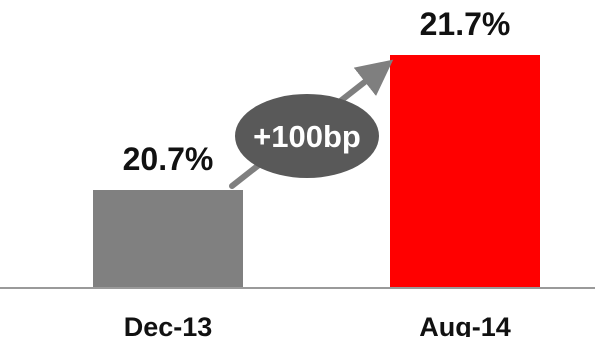 Image resolution: width=595 pixels, height=337 pixels. I want to click on category-label-dec-13: Dec-13, so click(168, 324).